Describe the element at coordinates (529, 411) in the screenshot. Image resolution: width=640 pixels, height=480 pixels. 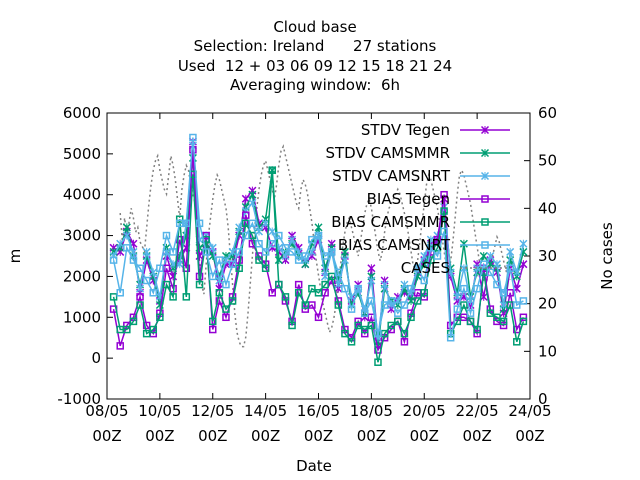
I see `x-tick-label: 24/05` at that location.